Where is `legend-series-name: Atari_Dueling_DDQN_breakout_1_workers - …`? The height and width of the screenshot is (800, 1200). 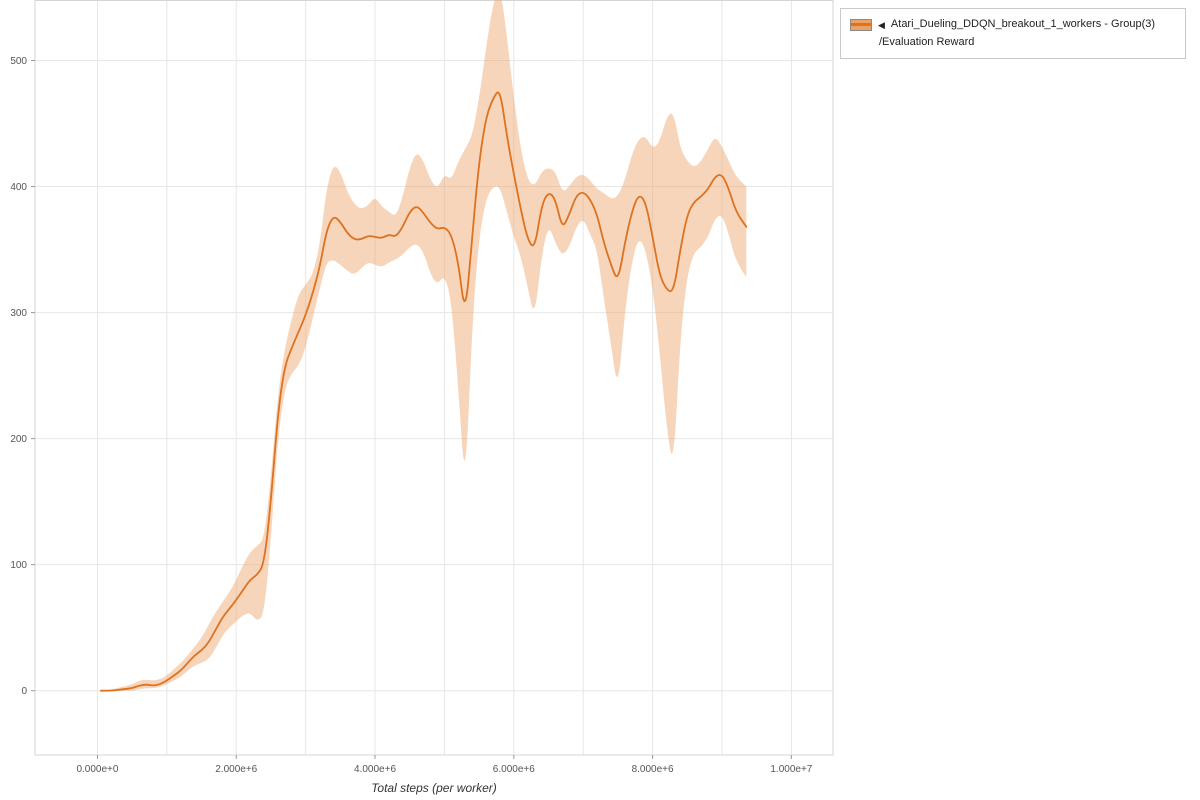 legend-series-name: Atari_Dueling_DDQN_breakout_1_workers - … is located at coordinates (1023, 24).